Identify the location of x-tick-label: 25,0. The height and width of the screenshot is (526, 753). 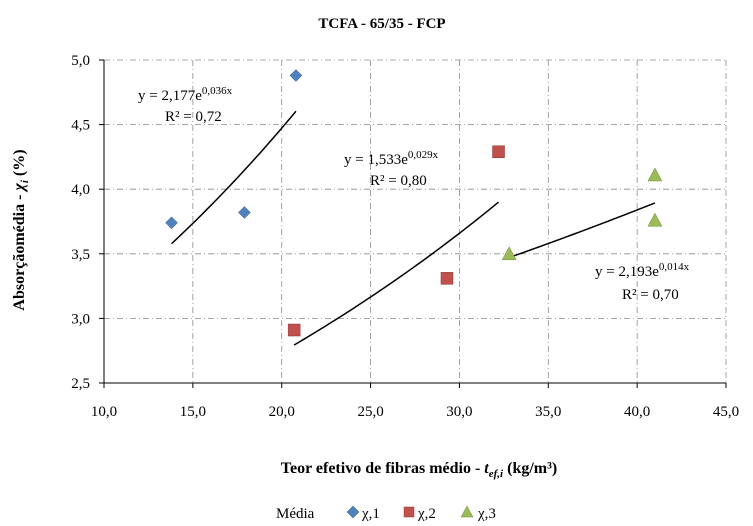
(370, 412).